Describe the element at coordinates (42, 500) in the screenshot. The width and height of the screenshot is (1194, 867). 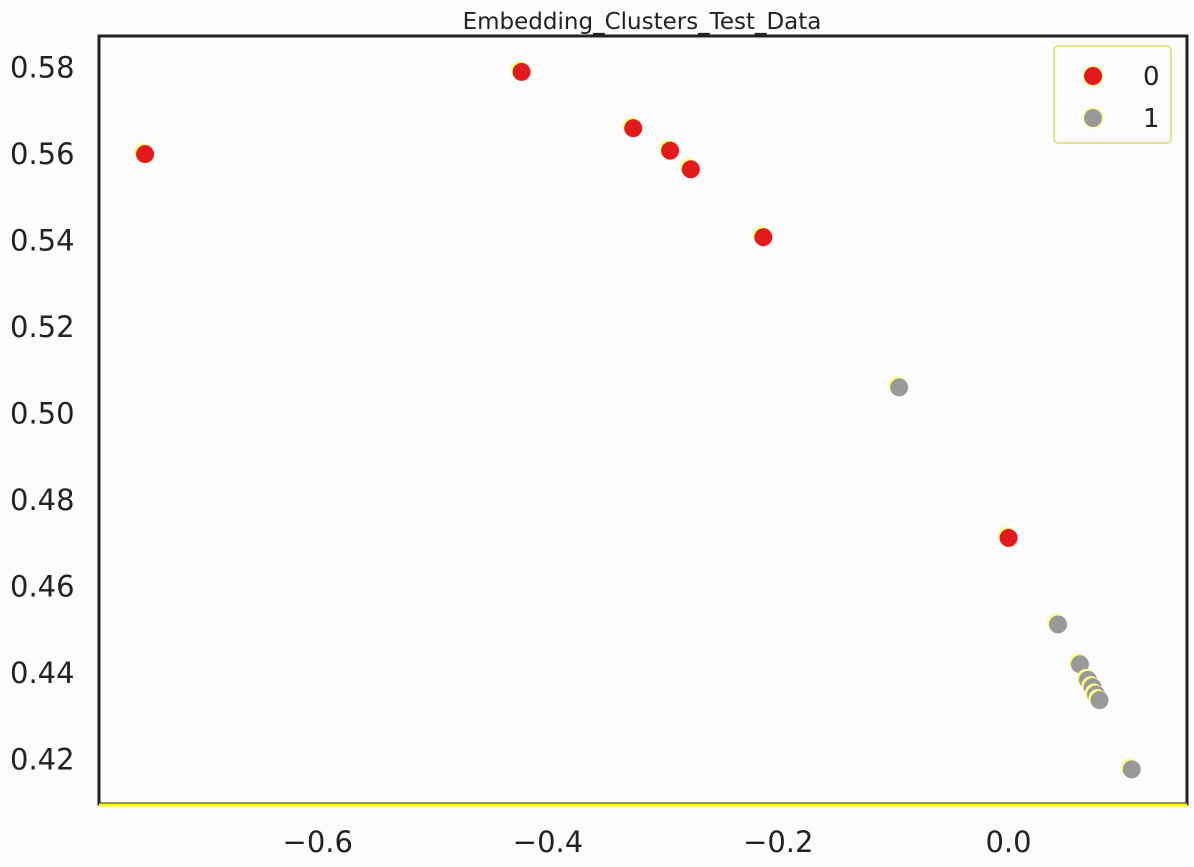
I see `y-tick-label: 0.48` at that location.